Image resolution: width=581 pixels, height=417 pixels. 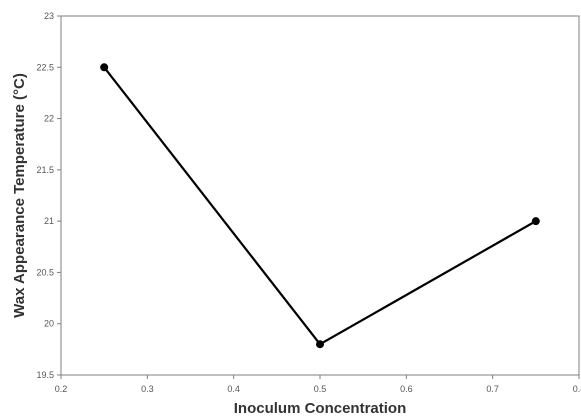 I want to click on y-tick-label: 21, so click(x=49, y=221).